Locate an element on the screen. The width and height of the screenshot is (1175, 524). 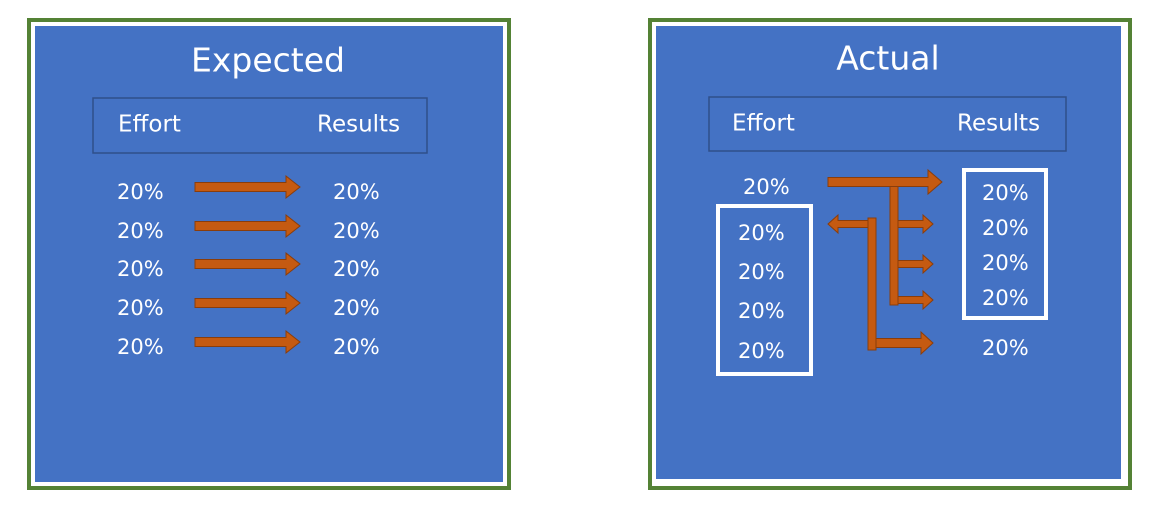
arrows is located at coordinates (885, 262).